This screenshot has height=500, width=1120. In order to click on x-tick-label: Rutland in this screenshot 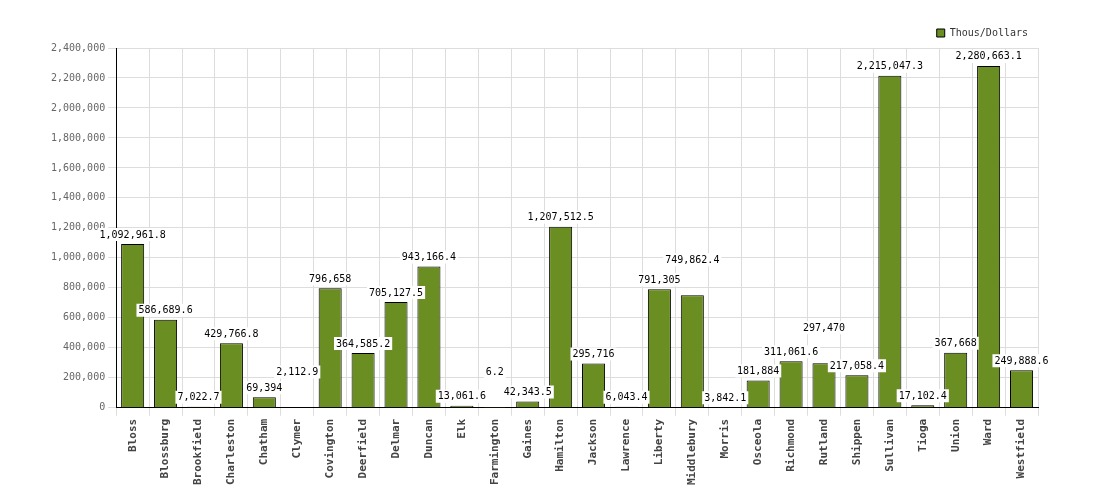, I will do `click(823, 442)`.